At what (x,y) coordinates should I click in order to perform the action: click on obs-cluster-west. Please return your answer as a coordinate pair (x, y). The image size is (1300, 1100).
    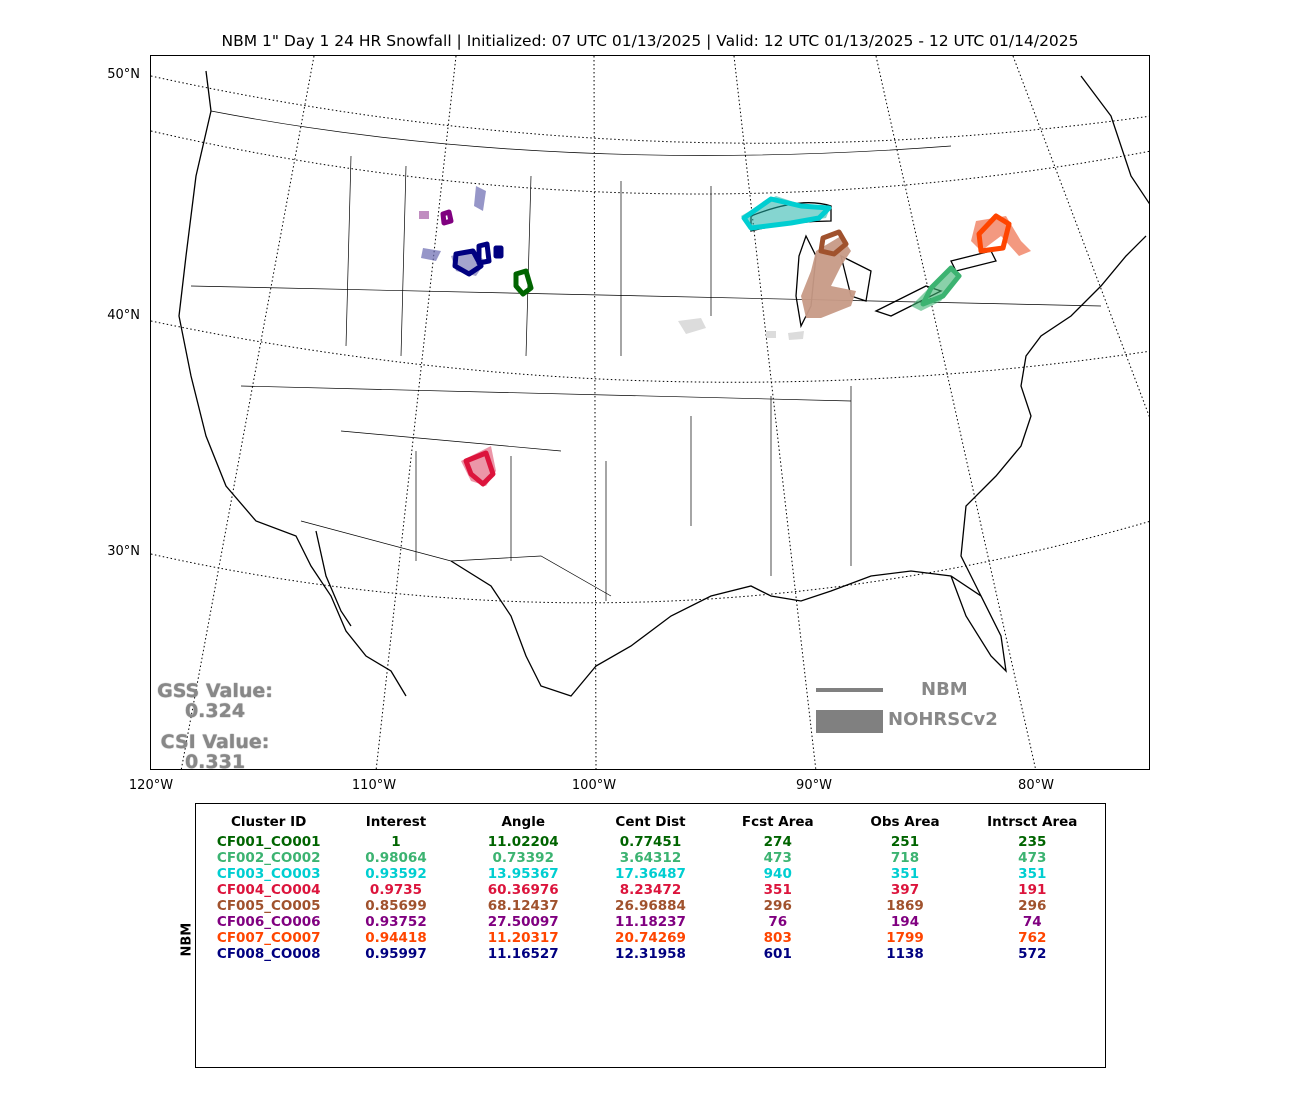
    Looking at the image, I should click on (431, 254).